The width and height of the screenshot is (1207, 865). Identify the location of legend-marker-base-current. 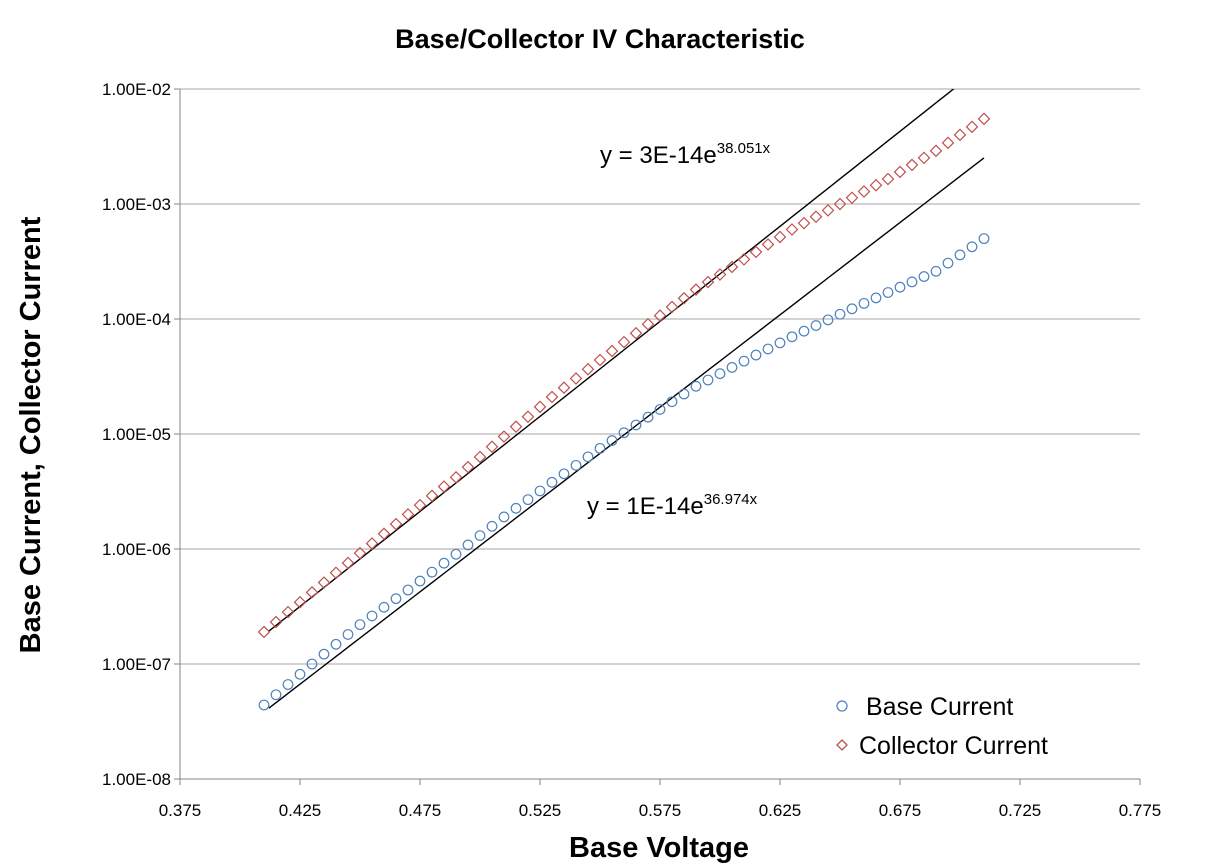
(842, 706).